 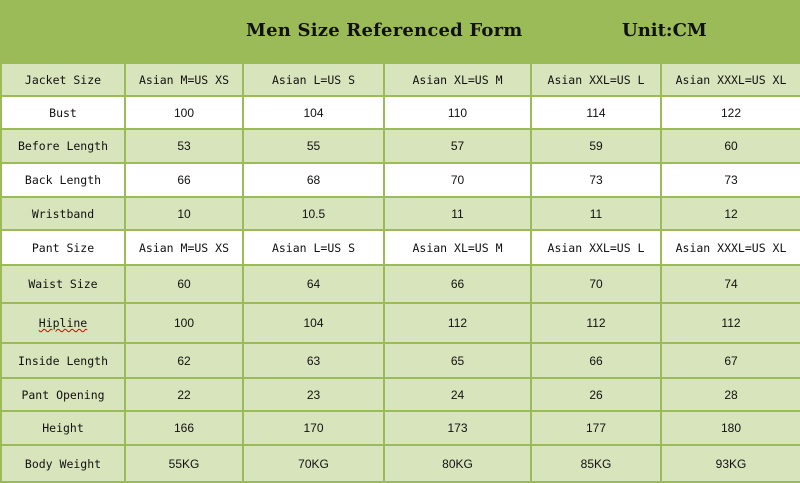 What do you see at coordinates (63, 247) in the screenshot?
I see `row-label: Pant Size` at bounding box center [63, 247].